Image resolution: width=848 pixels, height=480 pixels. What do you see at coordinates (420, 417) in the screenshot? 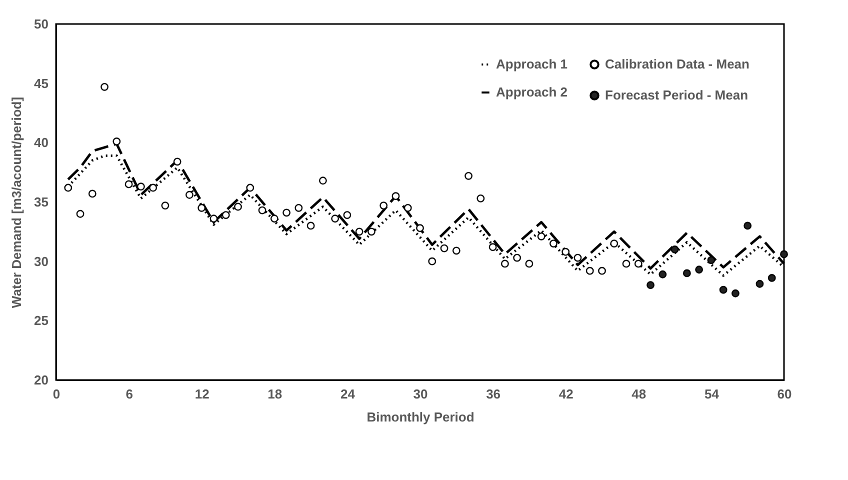
I see `x-axis-title: Bimonthly Period` at bounding box center [420, 417].